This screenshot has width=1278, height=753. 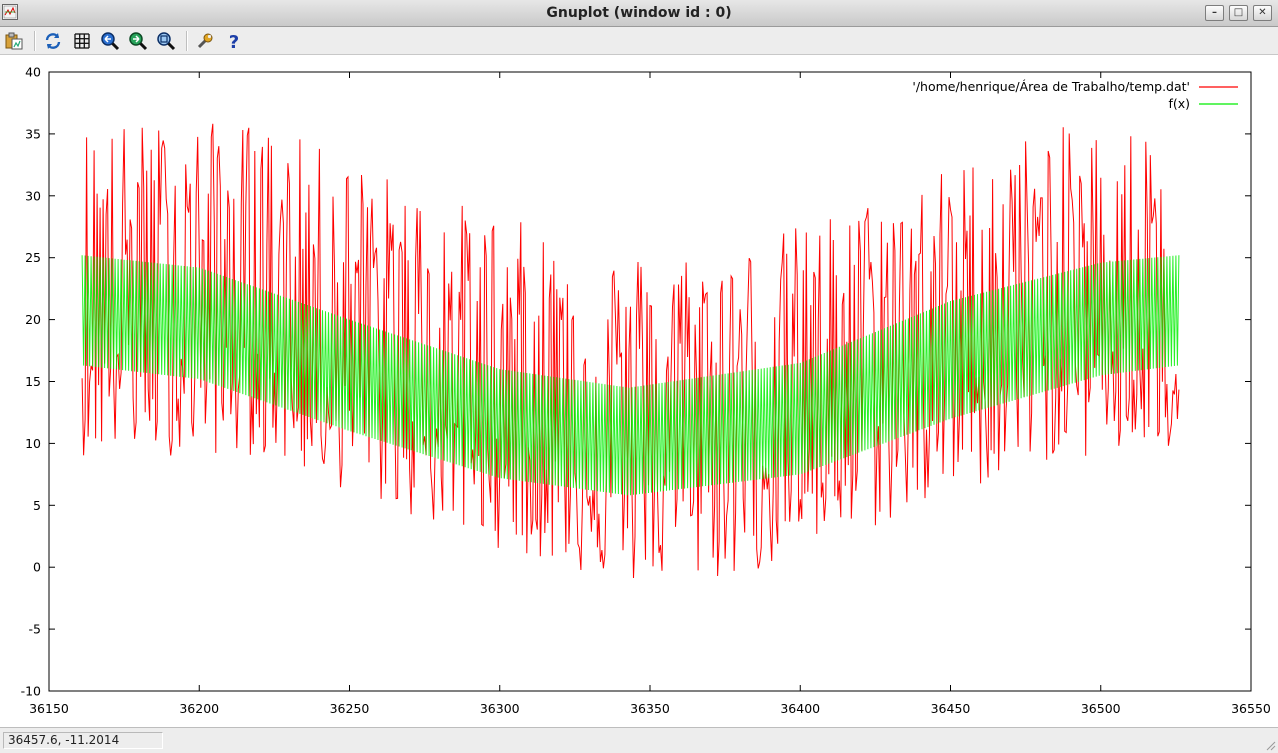 What do you see at coordinates (33, 133) in the screenshot?
I see `y-tick-label: 35` at bounding box center [33, 133].